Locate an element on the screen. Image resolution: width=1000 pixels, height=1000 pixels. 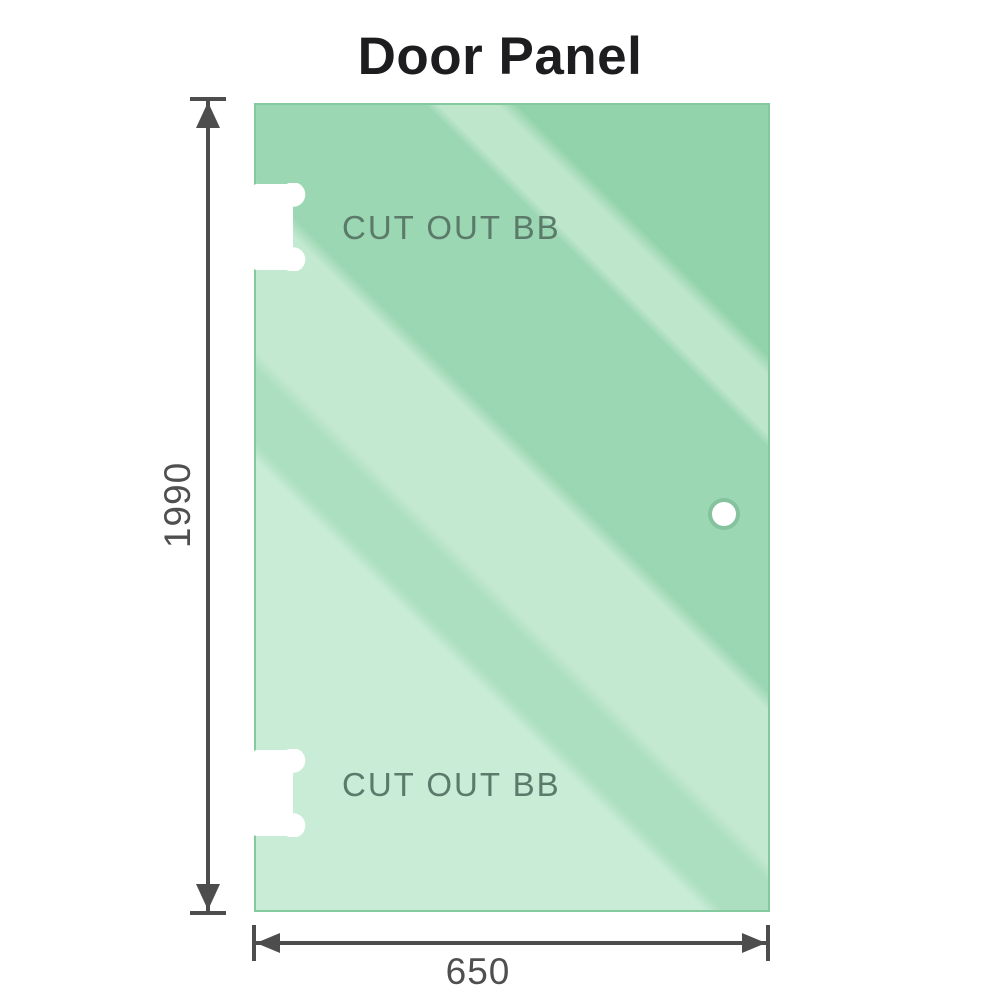
handle-hole is located at coordinates (724, 514).